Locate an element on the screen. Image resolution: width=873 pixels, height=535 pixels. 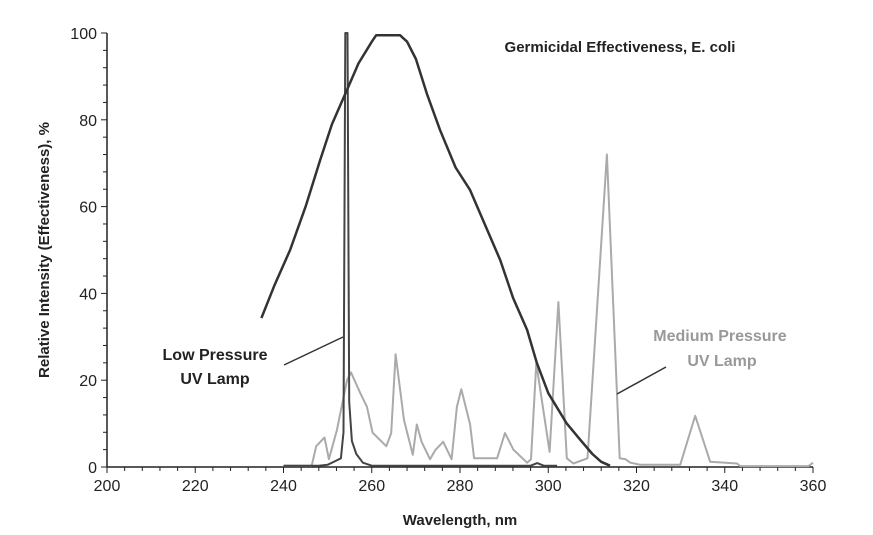
y-tick-label: 60 is located at coordinates (88, 208).